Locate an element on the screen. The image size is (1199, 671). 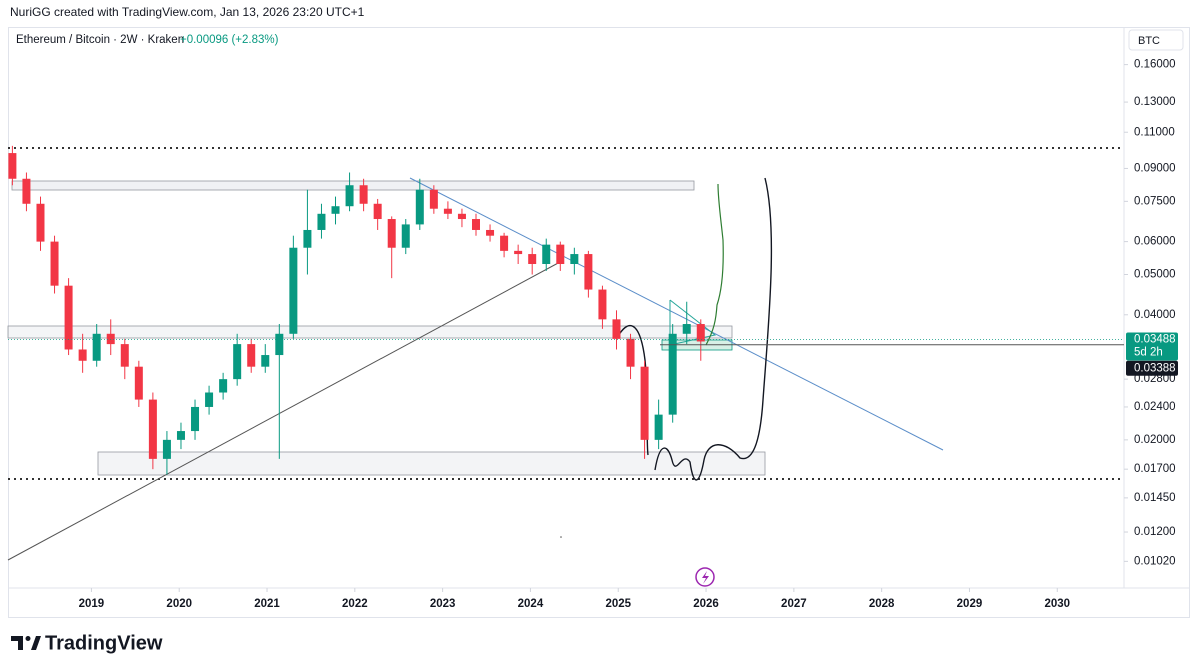
y-tick-label: 0.01700 is located at coordinates (1155, 469).